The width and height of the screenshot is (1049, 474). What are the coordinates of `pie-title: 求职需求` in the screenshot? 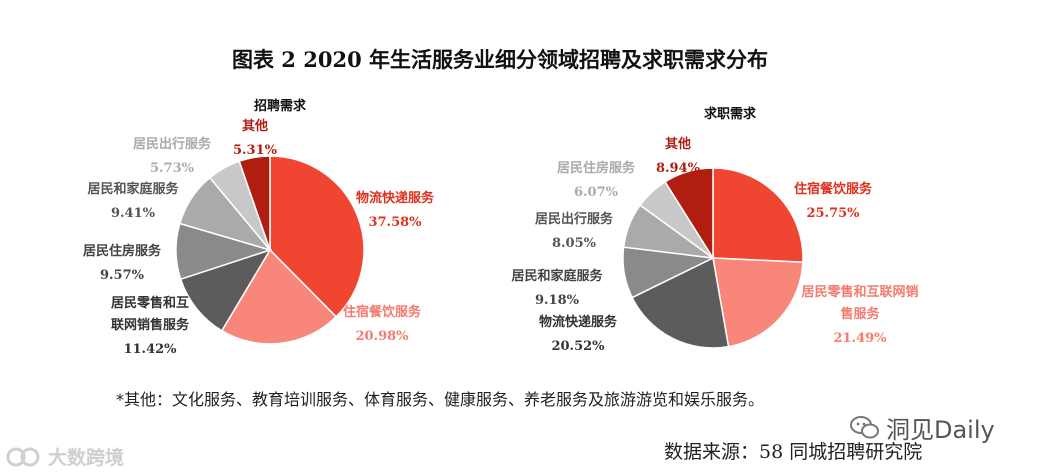 It's located at (730, 114).